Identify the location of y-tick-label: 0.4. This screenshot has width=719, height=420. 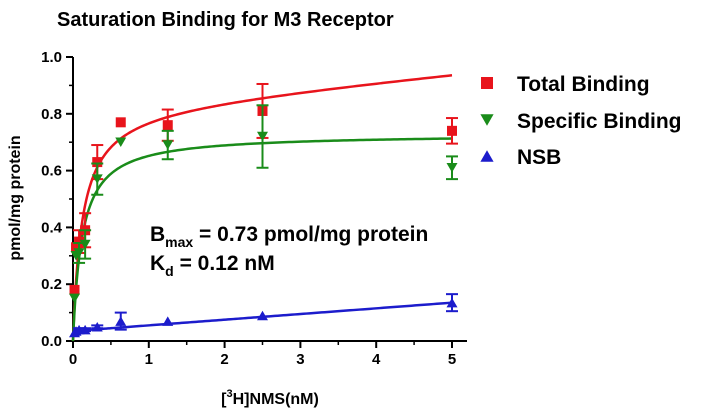
(52, 227).